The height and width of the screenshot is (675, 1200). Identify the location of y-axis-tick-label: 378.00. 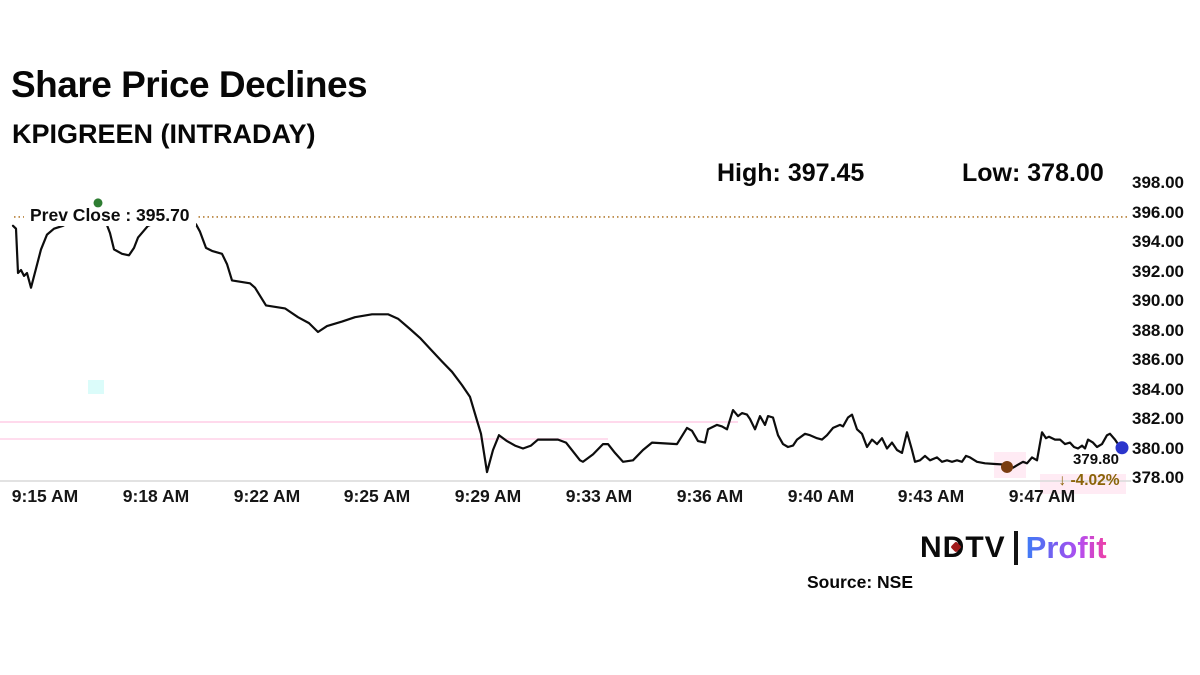
(1158, 477).